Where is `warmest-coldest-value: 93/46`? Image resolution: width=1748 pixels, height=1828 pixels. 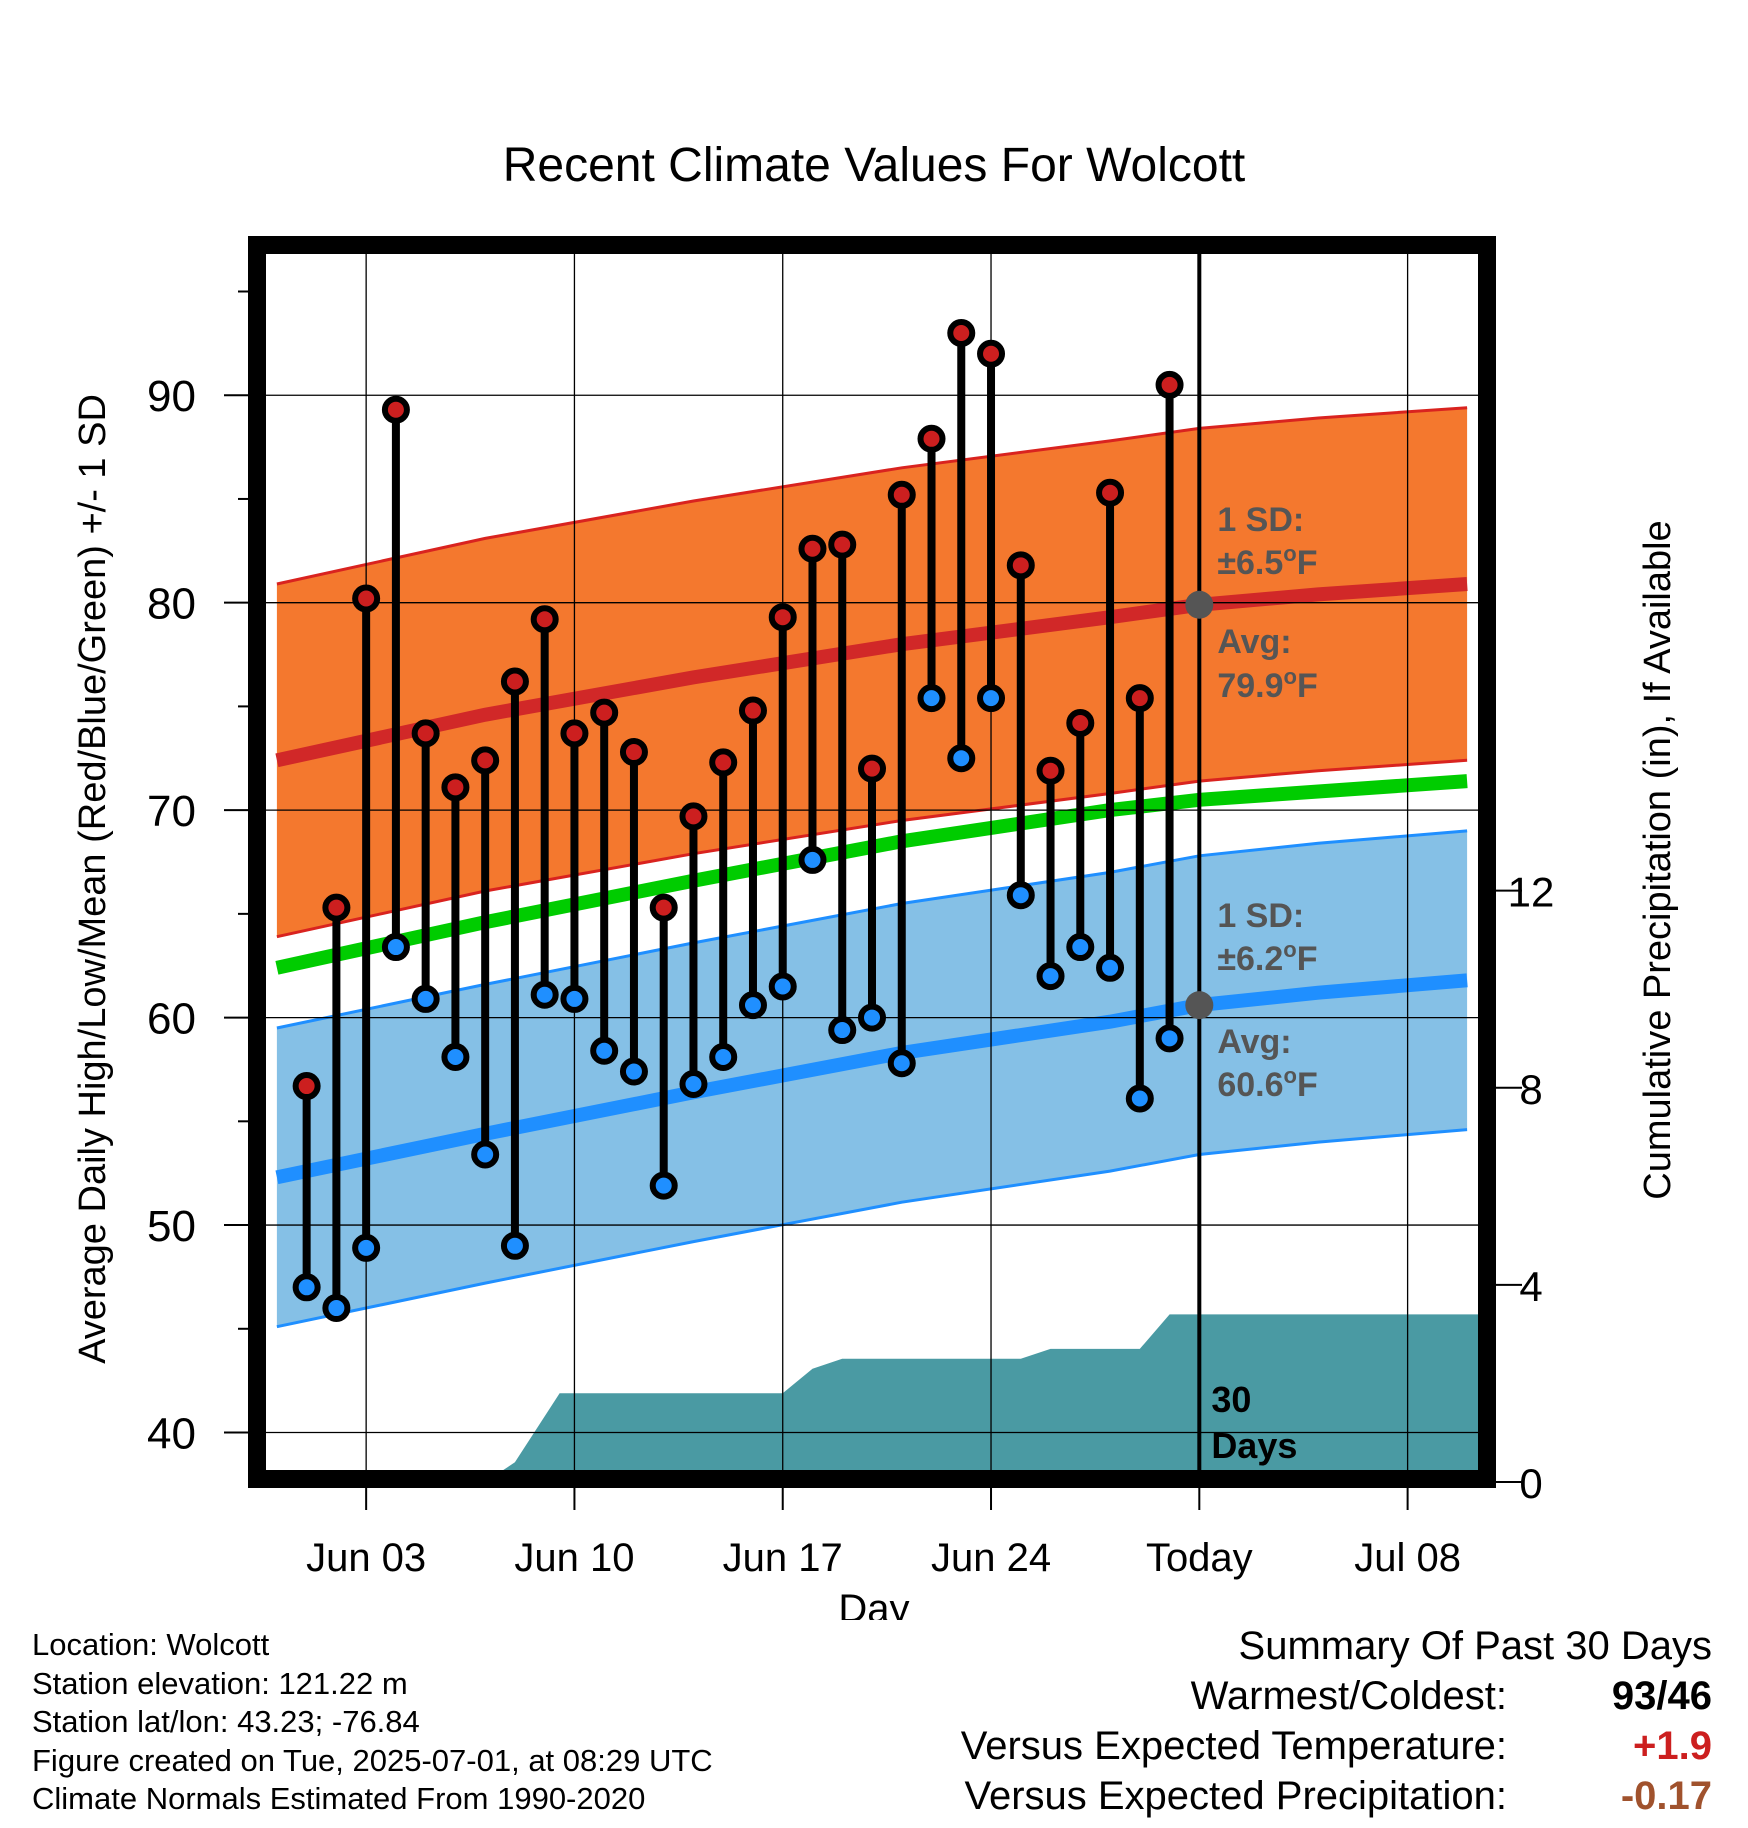
warmest-coldest-value: 93/46 is located at coordinates (1609, 1696).